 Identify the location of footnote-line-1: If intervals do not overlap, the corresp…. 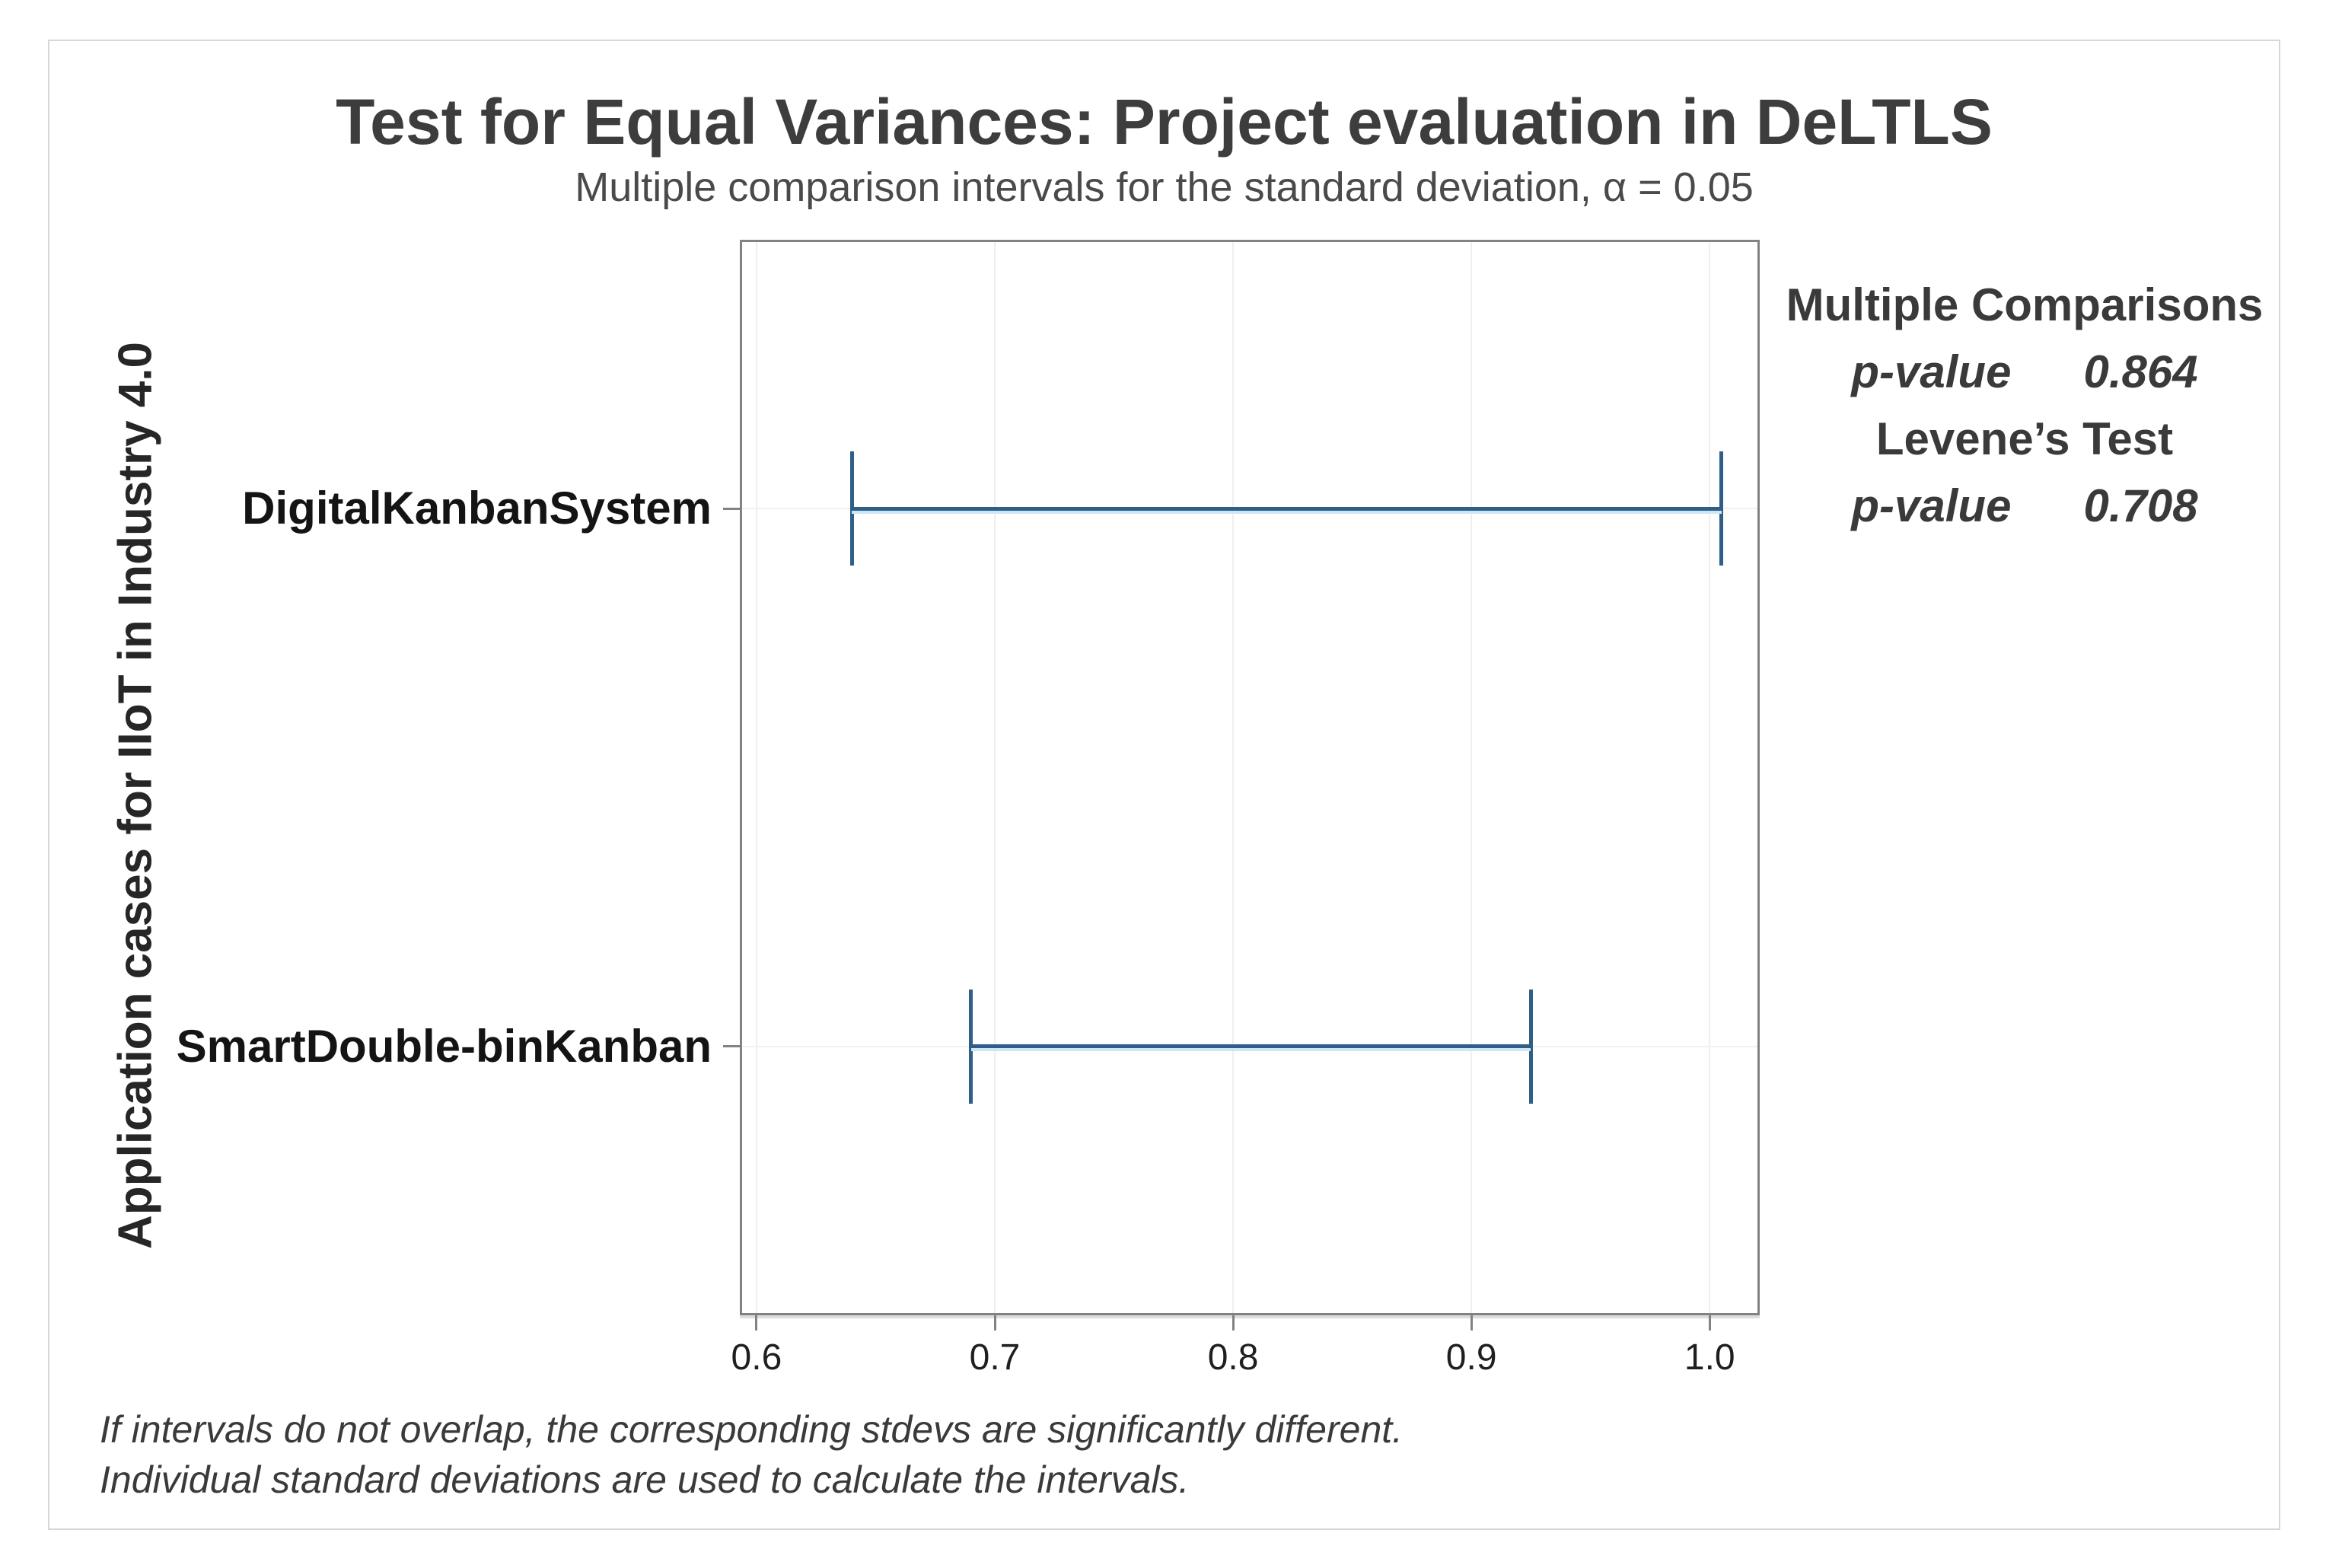
(752, 1429).